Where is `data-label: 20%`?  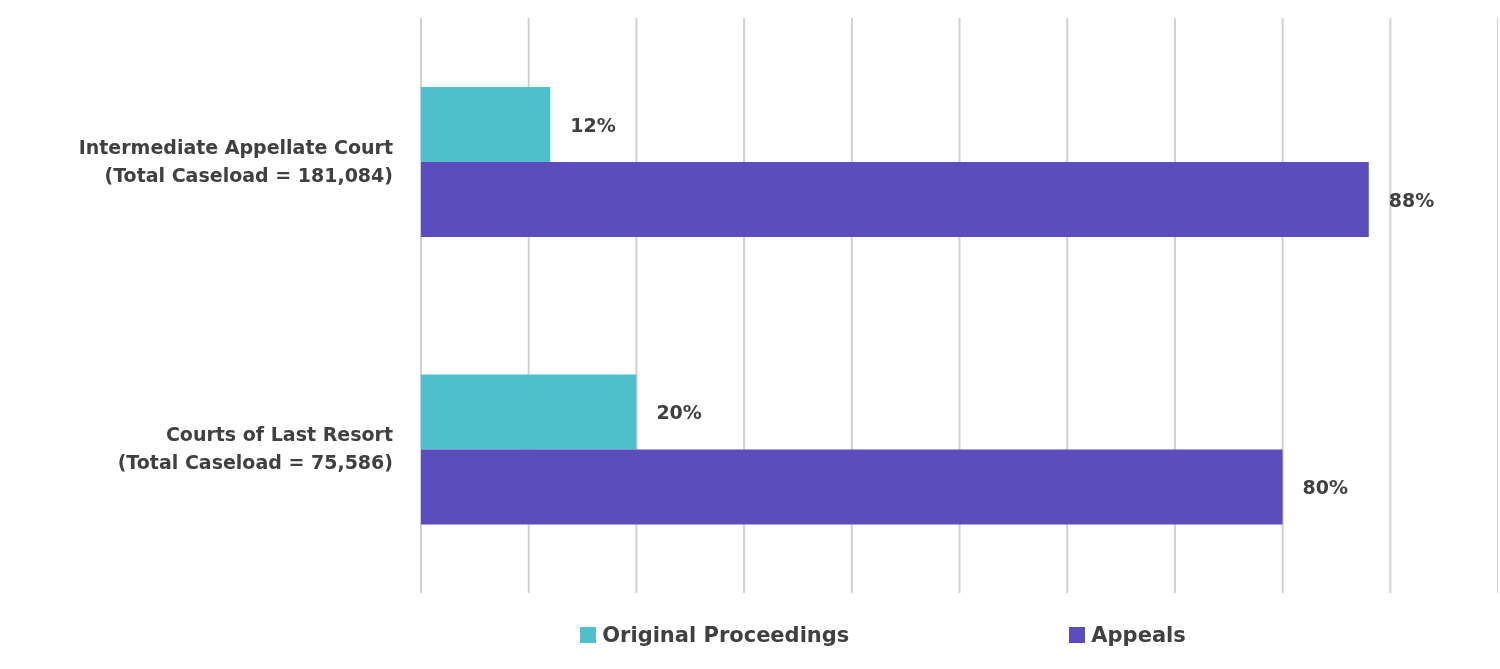 data-label: 20% is located at coordinates (679, 412).